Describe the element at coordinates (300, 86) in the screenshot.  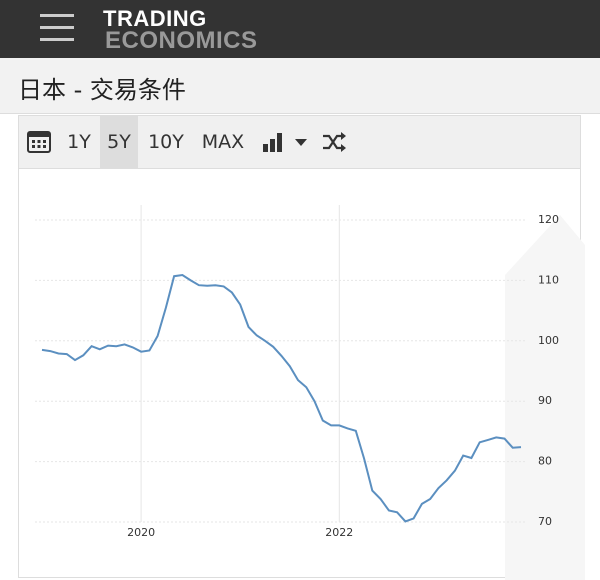
I see `title-bar: 日本 - 交易条件` at that location.